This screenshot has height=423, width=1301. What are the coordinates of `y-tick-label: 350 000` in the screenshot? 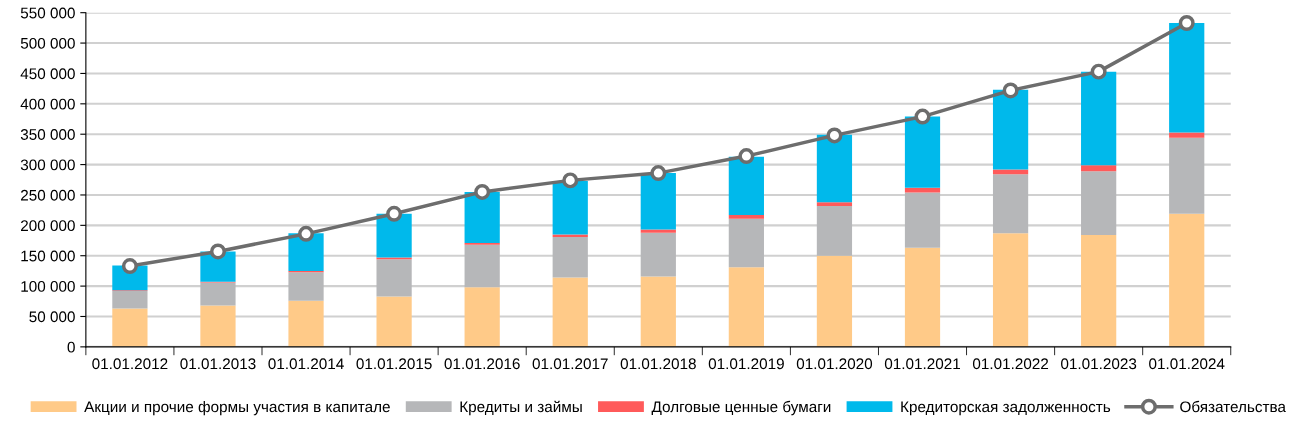 It's located at (47, 134).